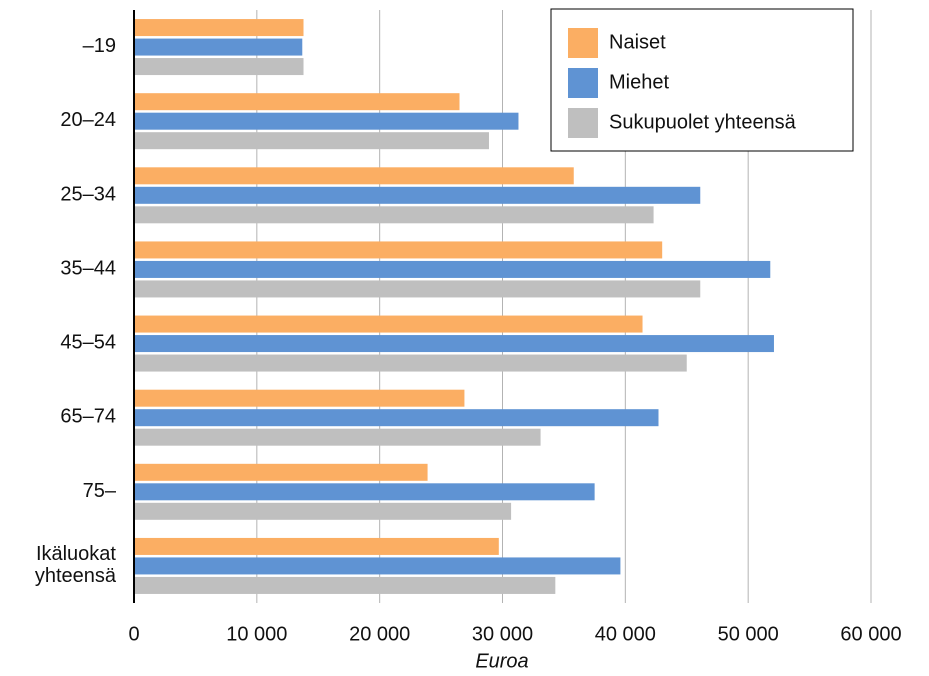 This screenshot has height=676, width=929. What do you see at coordinates (502, 634) in the screenshot?
I see `x-tick-label: 30 000` at bounding box center [502, 634].